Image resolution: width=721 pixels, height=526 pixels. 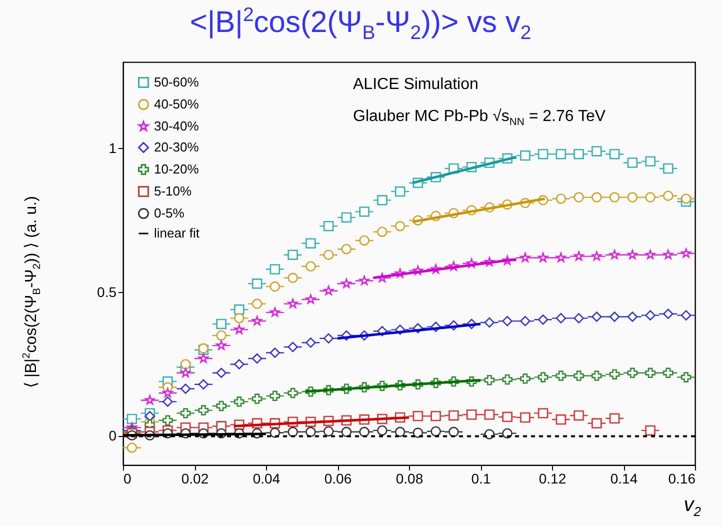 What do you see at coordinates (112, 148) in the screenshot?
I see `y-tick-label: 1` at bounding box center [112, 148].